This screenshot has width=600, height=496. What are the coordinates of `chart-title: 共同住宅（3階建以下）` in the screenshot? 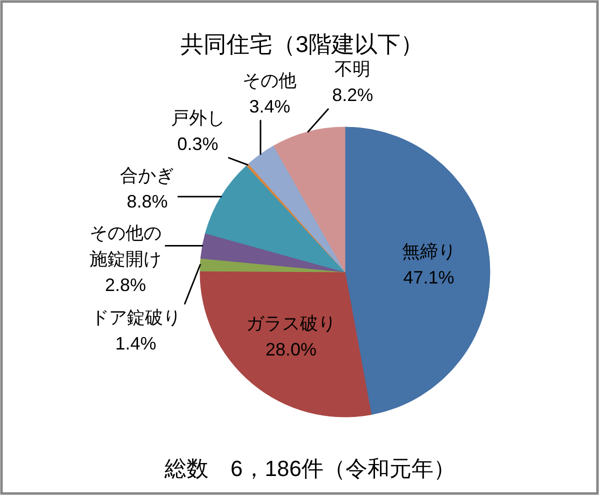 It's located at (302, 44).